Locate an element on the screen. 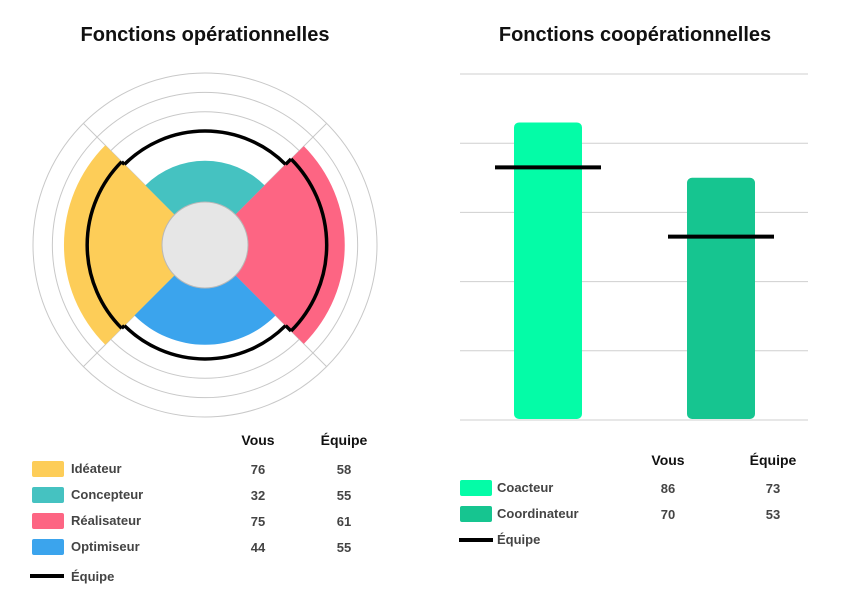 This screenshot has height=601, width=842. chart-title-operational: Fonctions opérationnelles is located at coordinates (205, 35).